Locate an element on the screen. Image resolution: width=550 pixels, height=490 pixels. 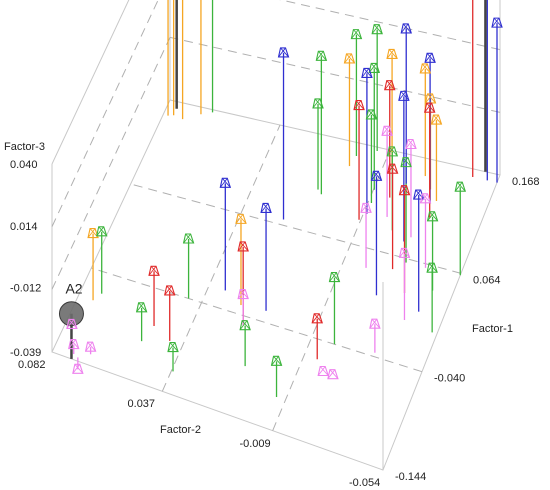
factor2-tick-label: 0.082 is located at coordinates (32, 365).